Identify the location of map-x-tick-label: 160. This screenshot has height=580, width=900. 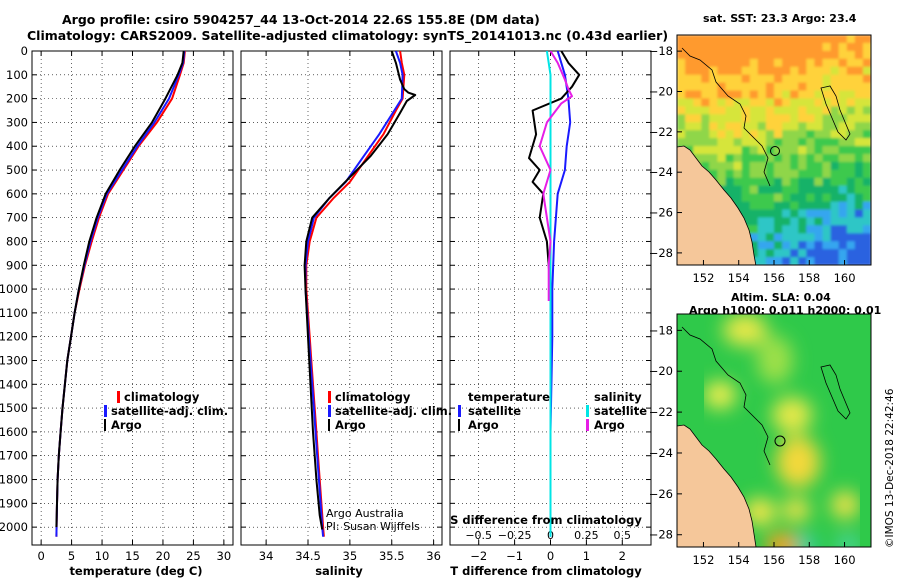
(845, 278).